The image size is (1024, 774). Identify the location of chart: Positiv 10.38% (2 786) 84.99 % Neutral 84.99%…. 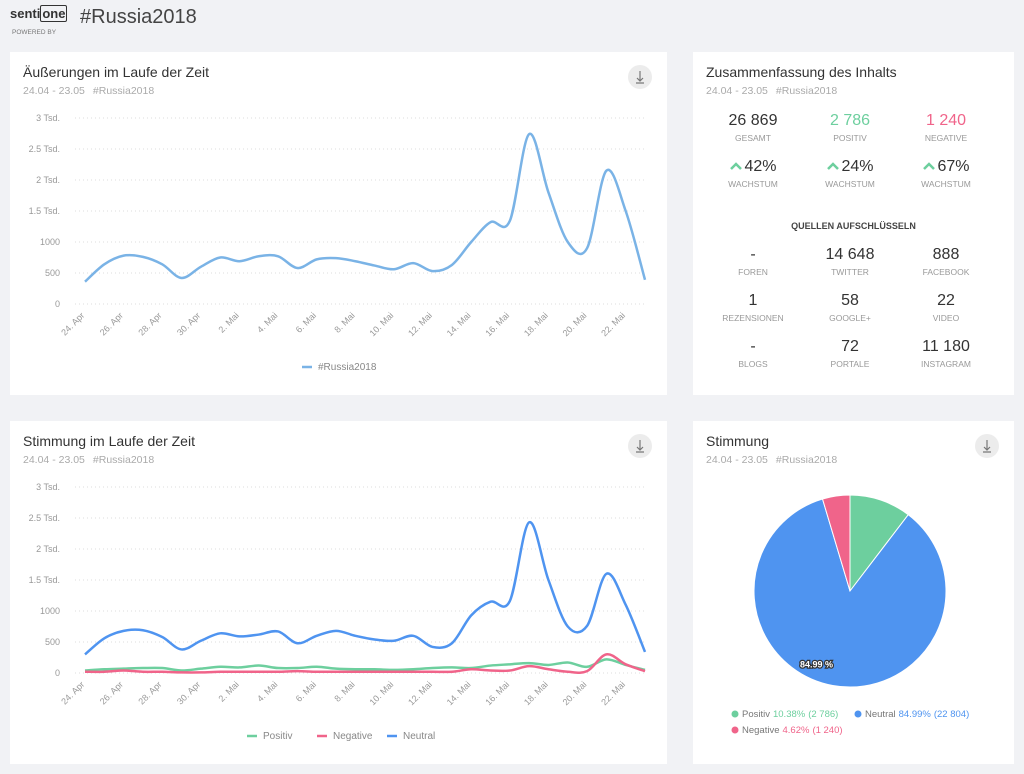
(865, 585).